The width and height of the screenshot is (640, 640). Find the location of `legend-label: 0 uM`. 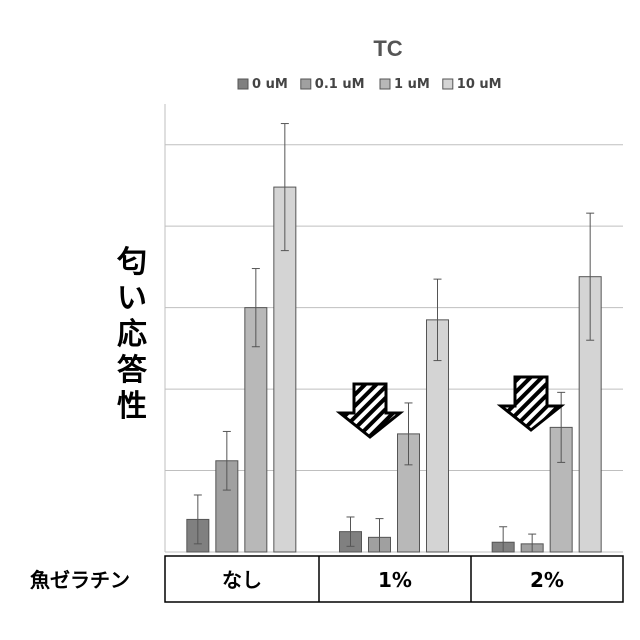

legend-label: 0 uM is located at coordinates (270, 84).